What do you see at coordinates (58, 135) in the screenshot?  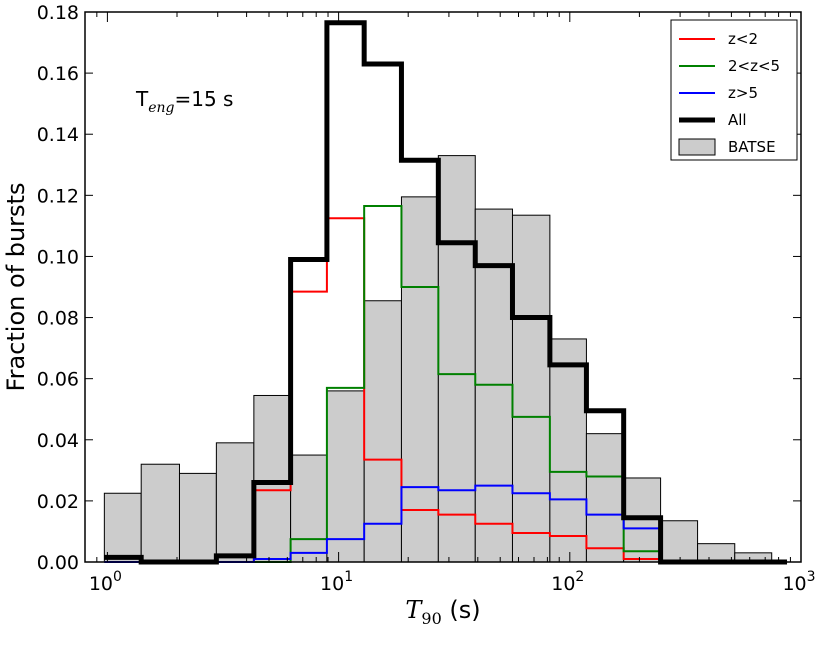 I see `y-tick-label: 0.14` at bounding box center [58, 135].